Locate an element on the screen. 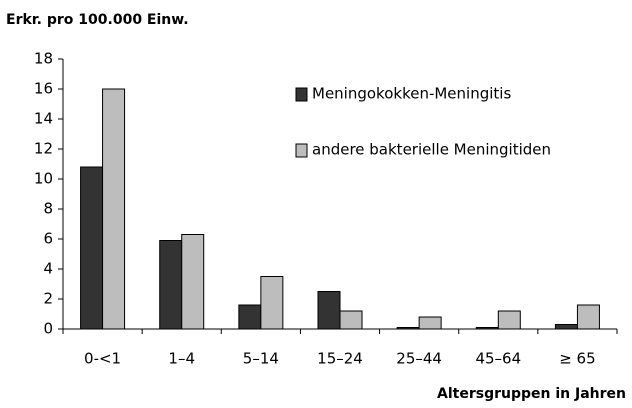 Image resolution: width=632 pixels, height=408 pixels. y-tick-label: 16 is located at coordinates (43, 89).